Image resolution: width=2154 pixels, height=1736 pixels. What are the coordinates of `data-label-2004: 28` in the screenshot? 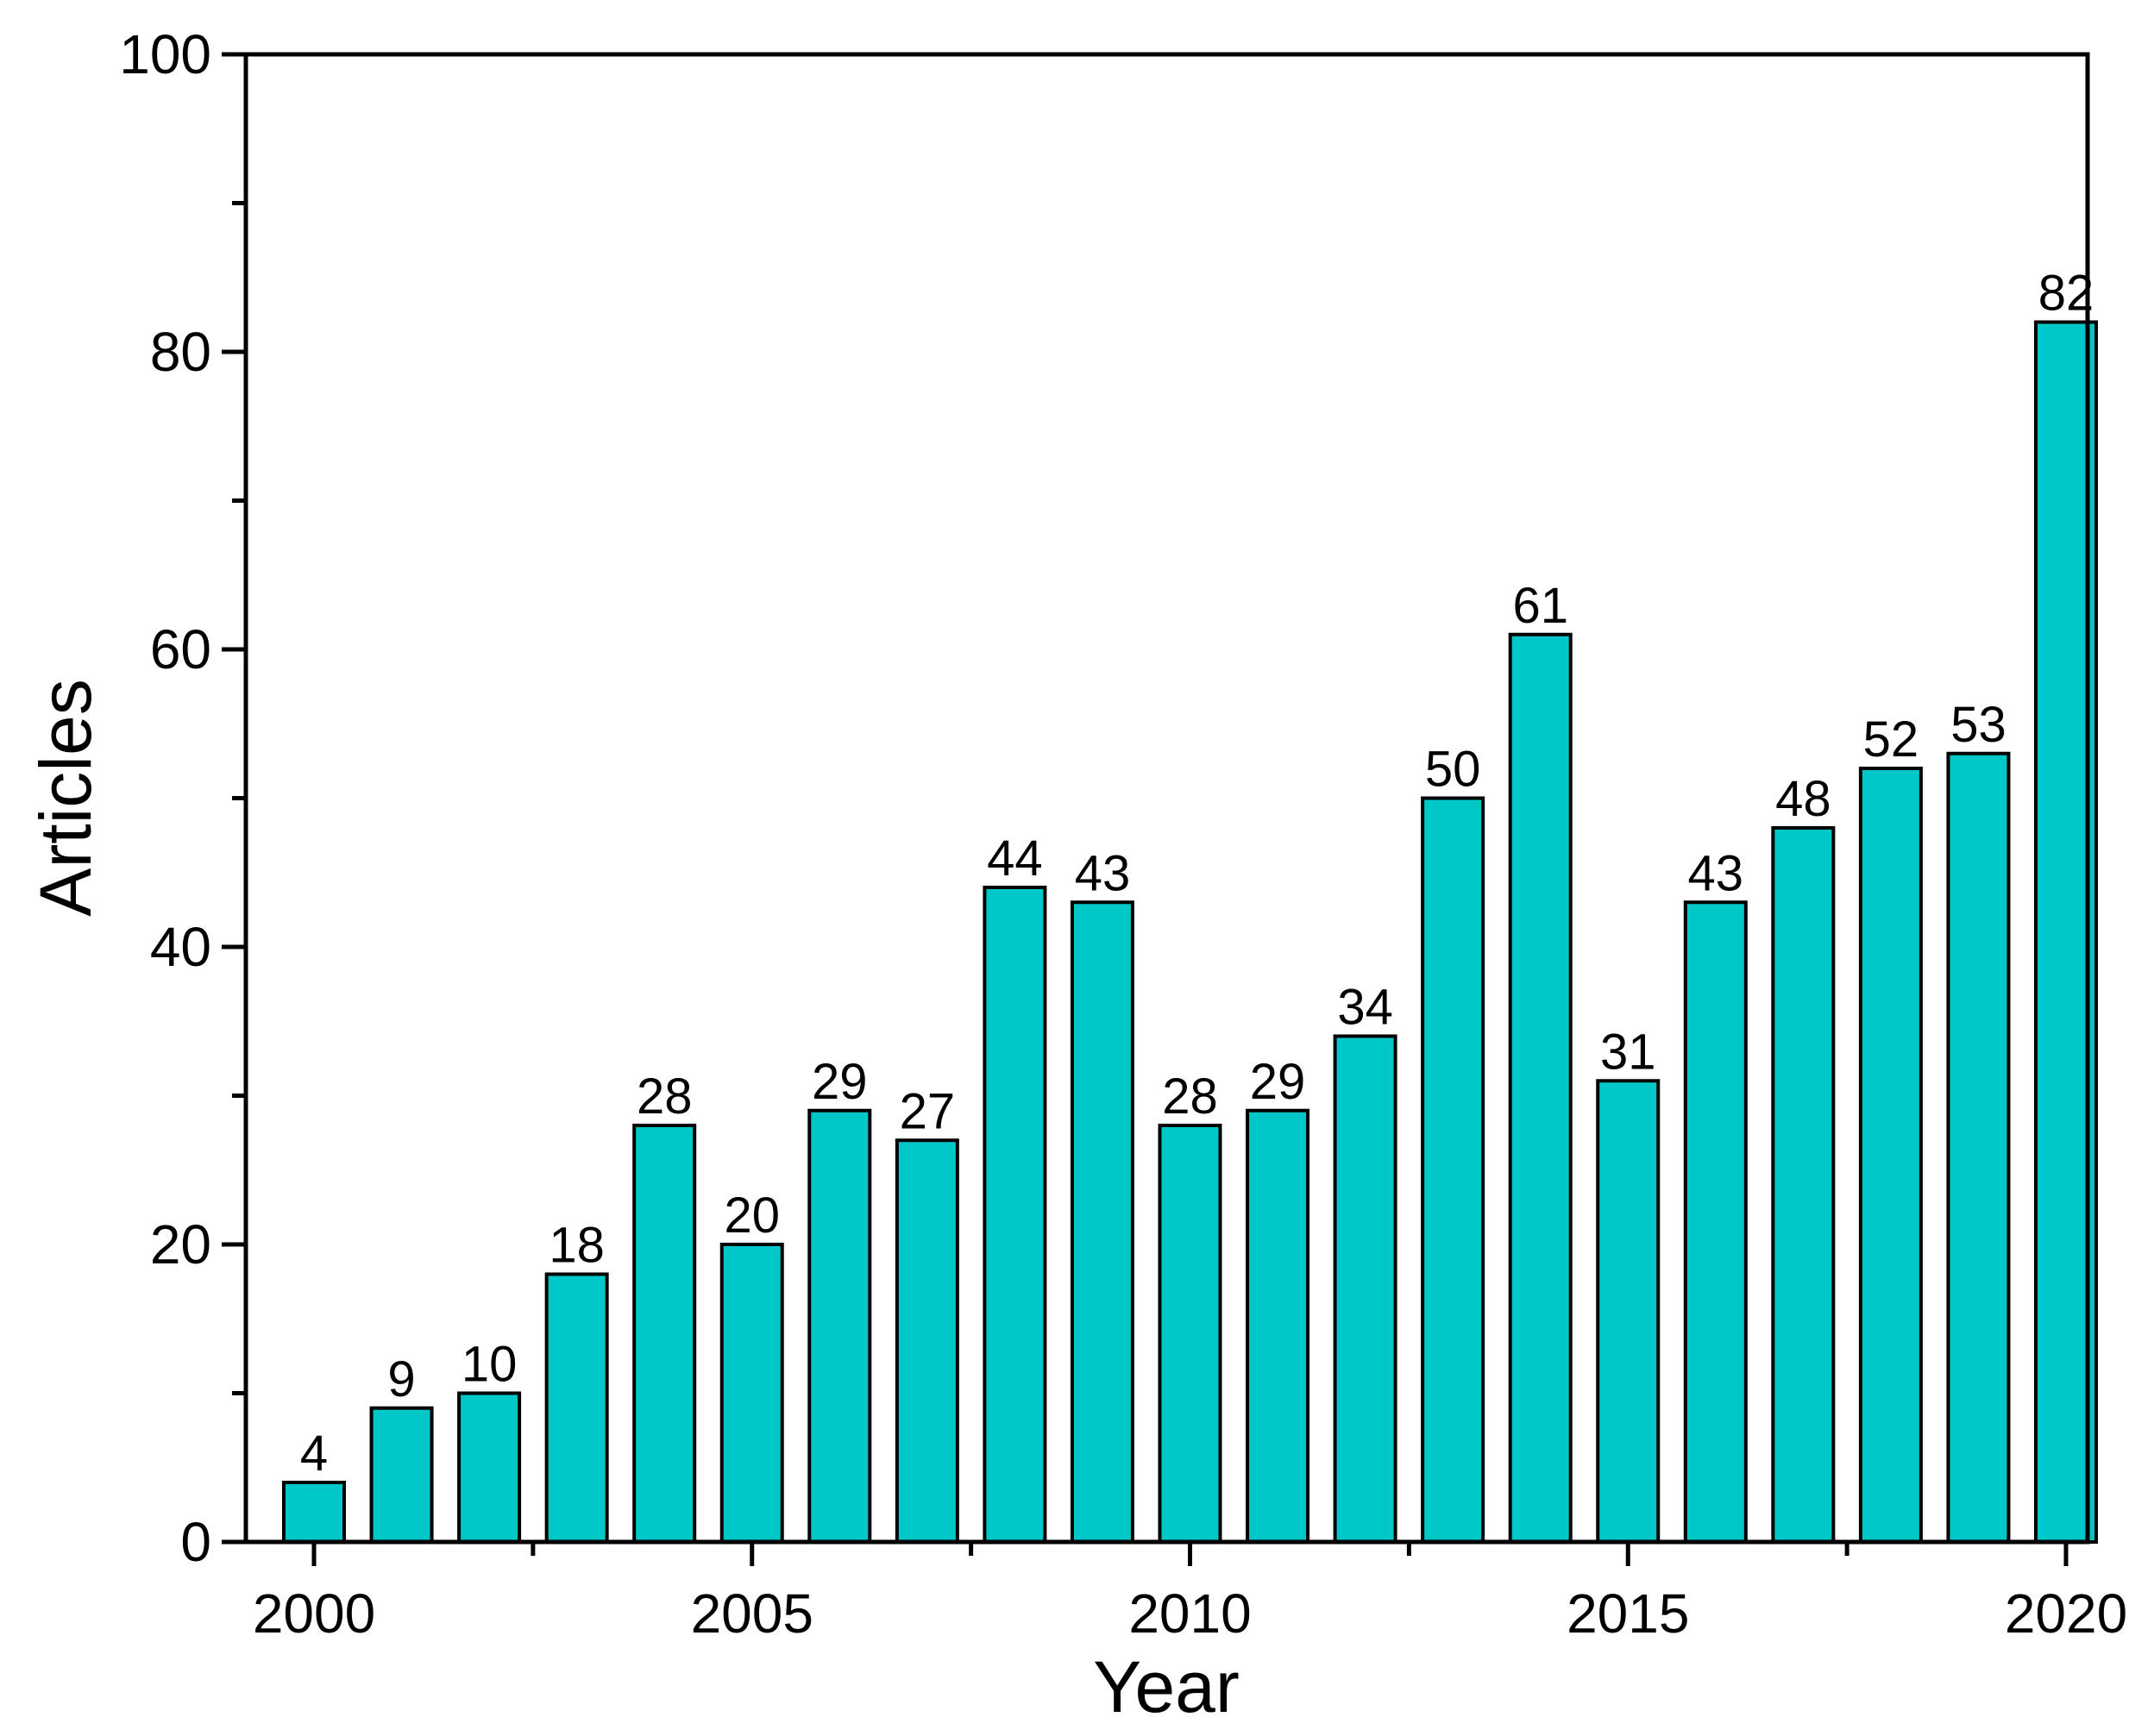 It's located at (665, 1097).